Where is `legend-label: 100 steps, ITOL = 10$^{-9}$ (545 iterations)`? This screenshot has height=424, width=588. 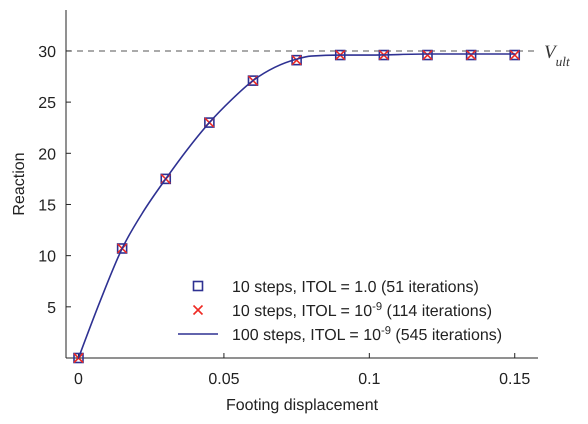 legend-label: 100 steps, ITOL = 10$^{-9}$ (545 iterations) is located at coordinates (367, 334).